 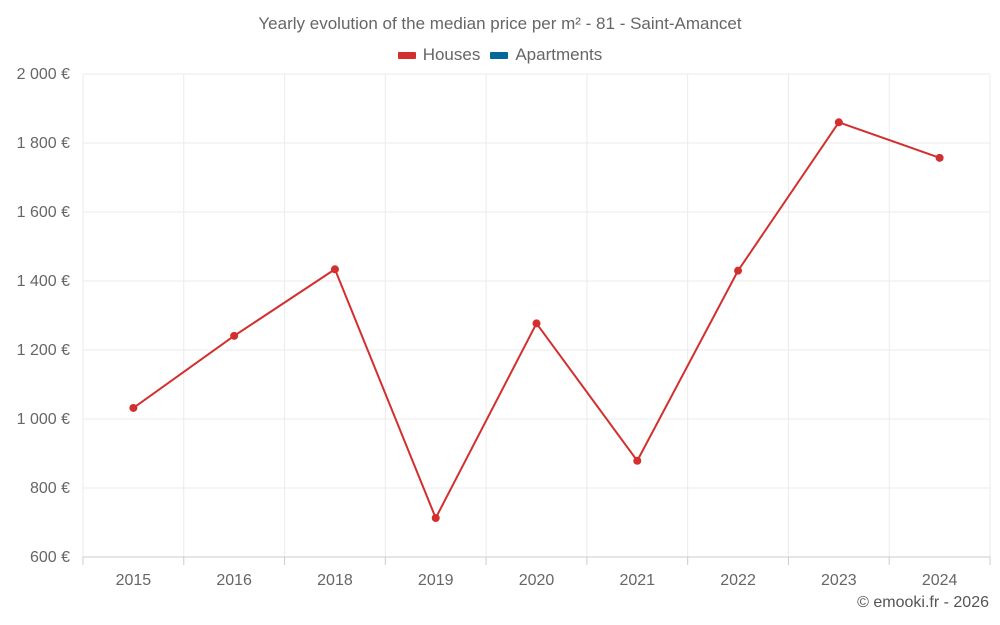 What do you see at coordinates (43, 419) in the screenshot?
I see `y-tick-label: 1 000 €` at bounding box center [43, 419].